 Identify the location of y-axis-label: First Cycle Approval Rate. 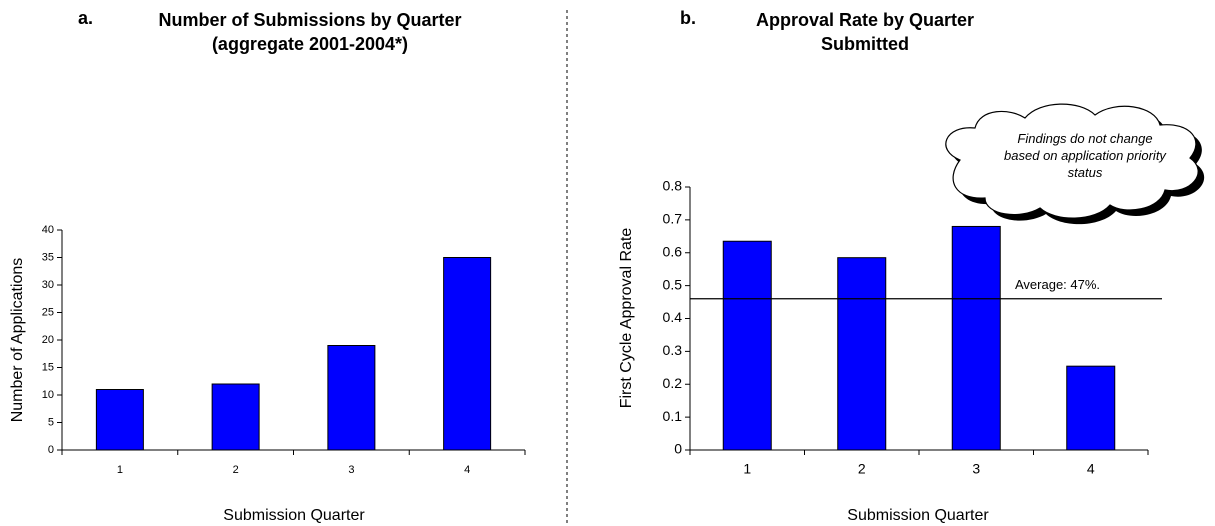
(626, 318).